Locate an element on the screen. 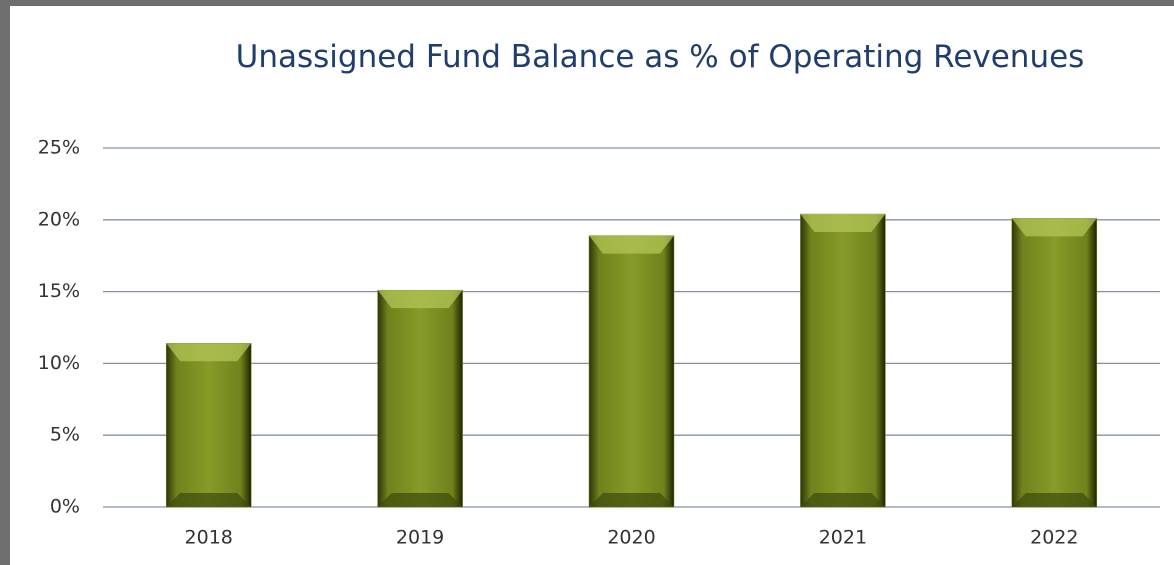  y-tick-label: 10% is located at coordinates (59, 363).